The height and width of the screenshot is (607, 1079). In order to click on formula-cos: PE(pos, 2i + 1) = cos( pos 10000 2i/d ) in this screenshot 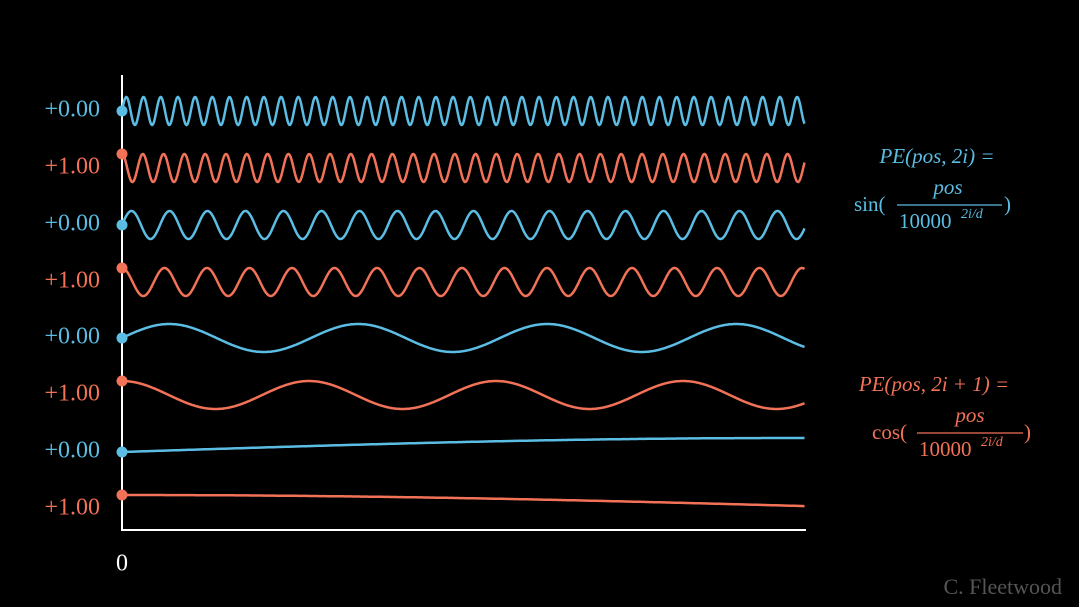, I will do `click(944, 416)`.